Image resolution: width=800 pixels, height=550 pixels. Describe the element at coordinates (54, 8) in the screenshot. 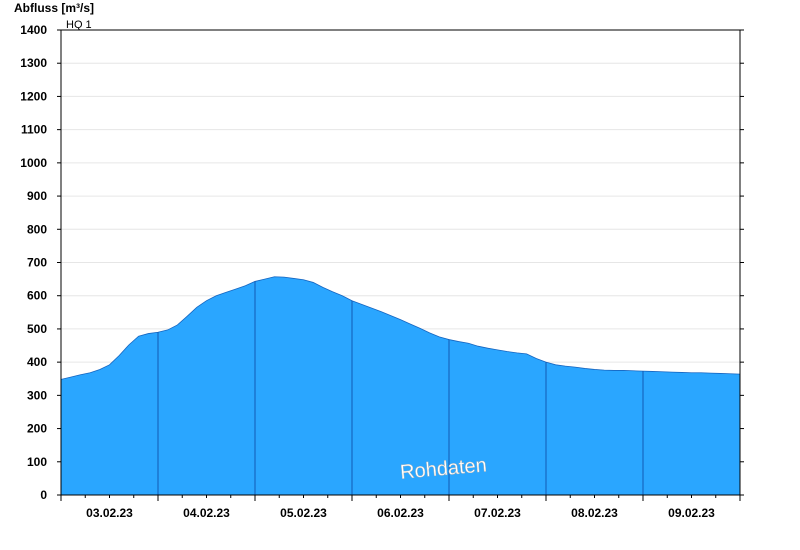

I see `y-axis-title: Abfluss [m³/s]` at that location.